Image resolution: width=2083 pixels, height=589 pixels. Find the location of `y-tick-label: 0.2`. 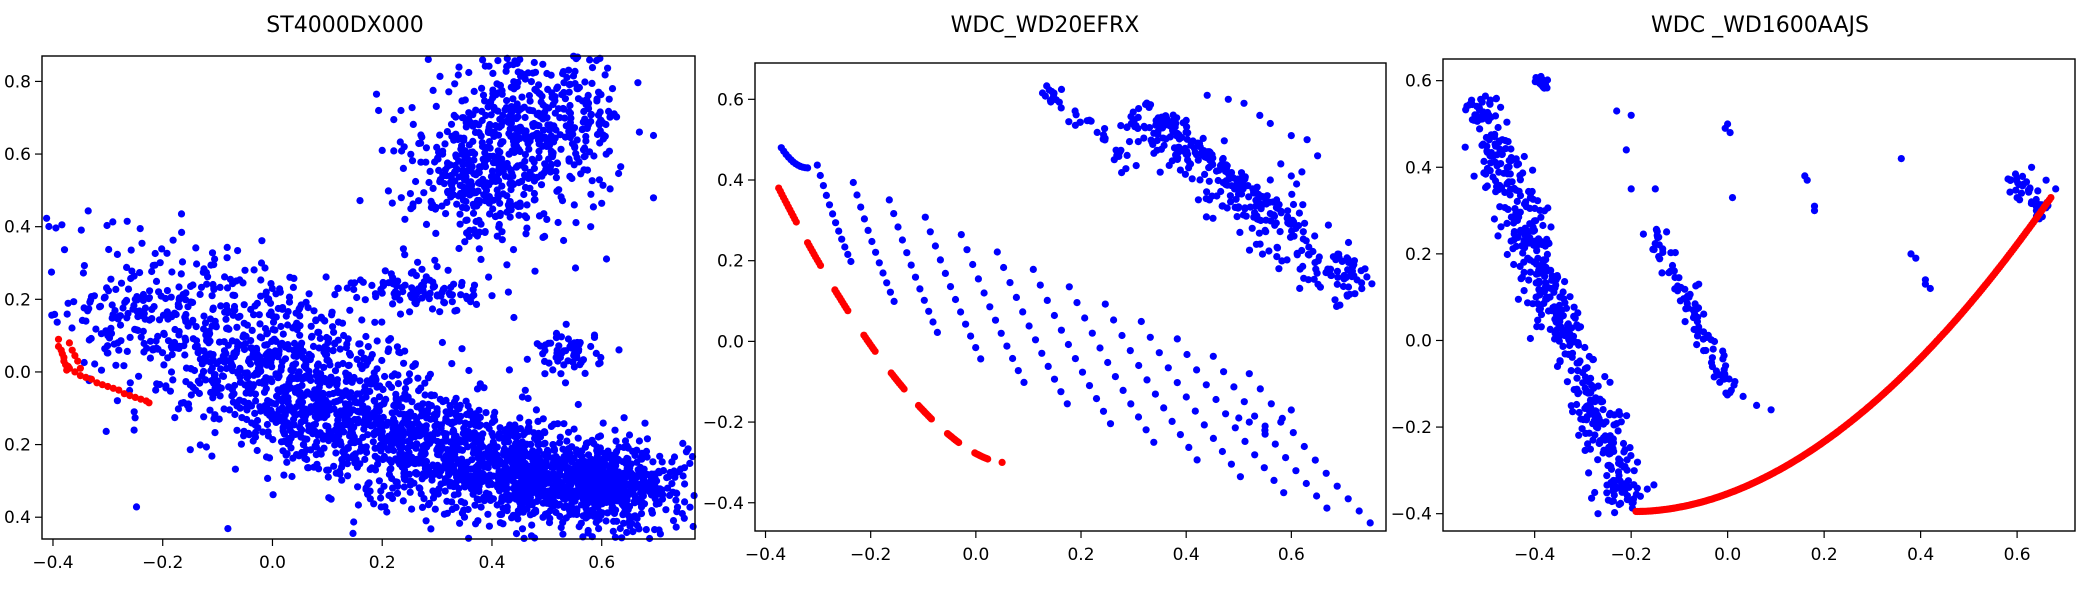

y-tick-label: 0.2 is located at coordinates (17, 300).